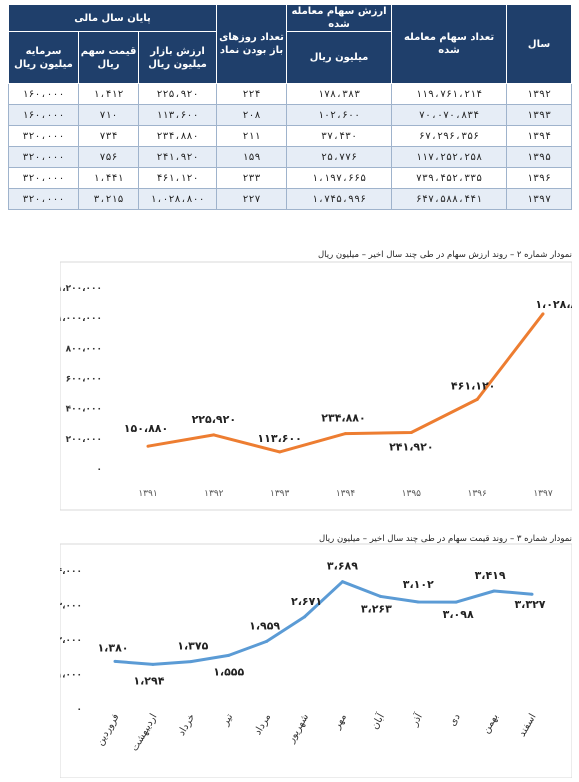 The height and width of the screenshot is (782, 579). What do you see at coordinates (306, 601) in the screenshot?
I see `data-label: ۲،۶۷۱` at bounding box center [306, 601].